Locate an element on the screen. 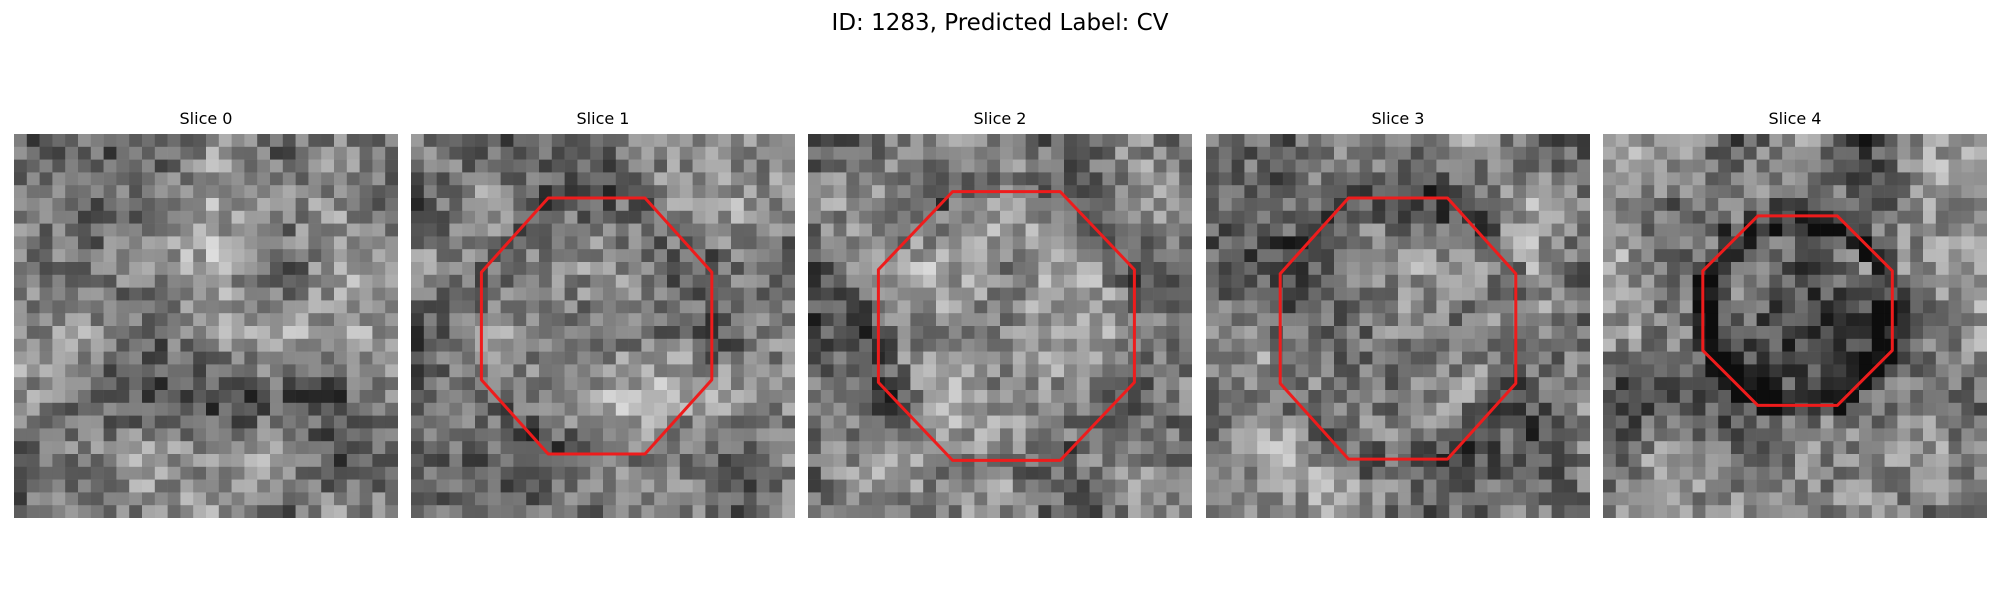 The image size is (2000, 600). slice-panel-1: Slice 1 is located at coordinates (603, 313).